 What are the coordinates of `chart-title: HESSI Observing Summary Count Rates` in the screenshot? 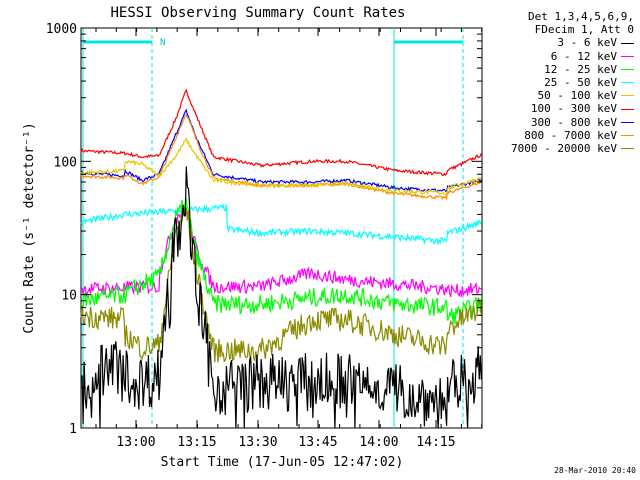 It's located at (257, 13).